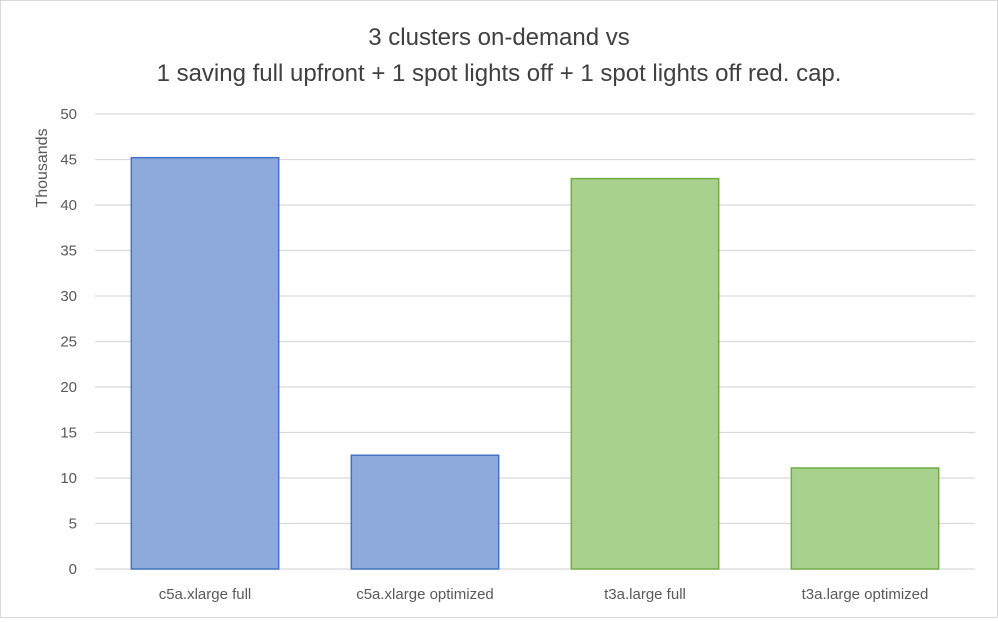 Image resolution: width=998 pixels, height=622 pixels. I want to click on y-tick-label-6: 30, so click(68, 296).